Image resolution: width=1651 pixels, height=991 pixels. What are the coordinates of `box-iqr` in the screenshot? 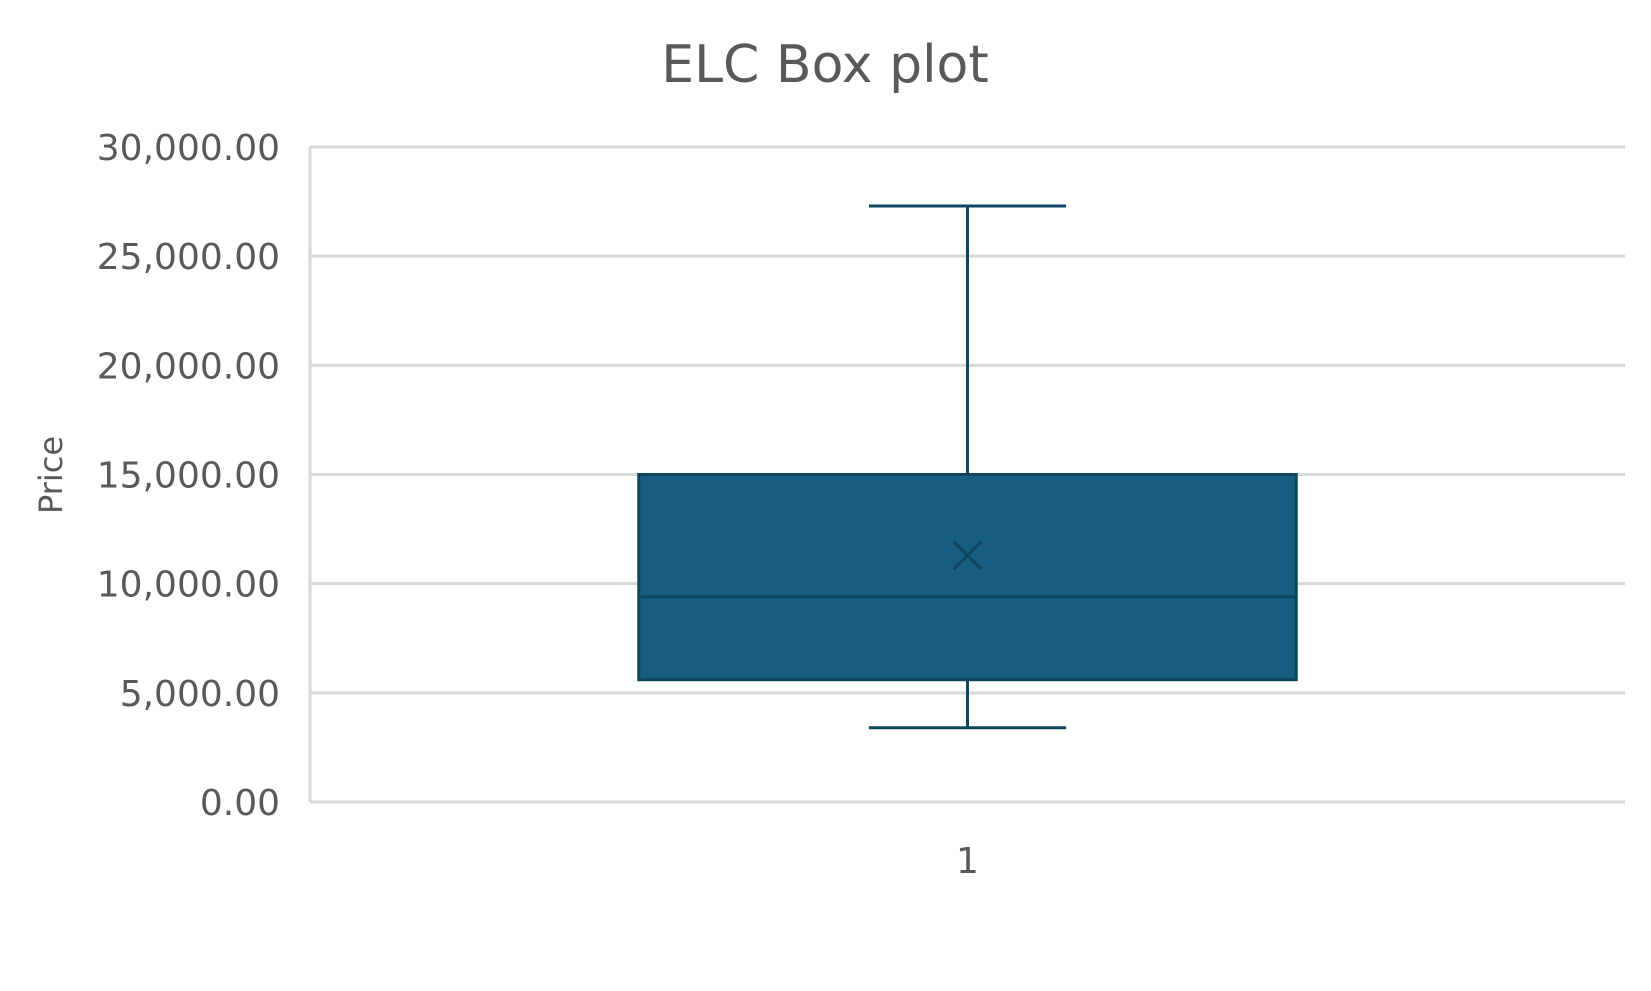 It's located at (967, 577).